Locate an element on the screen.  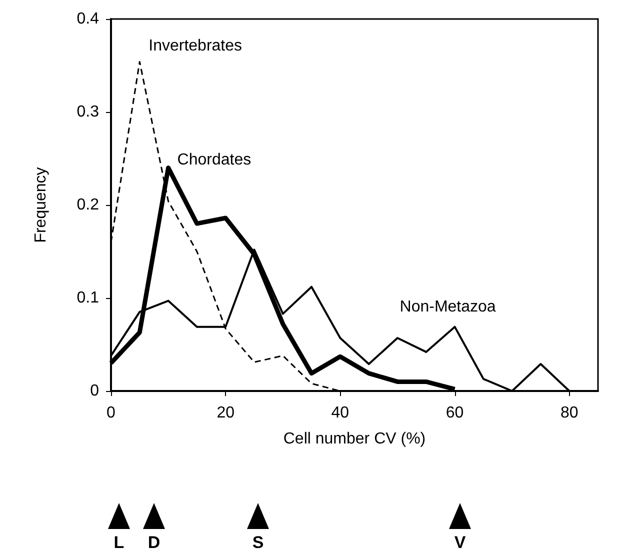
series-label: Invertebrates is located at coordinates (195, 45).